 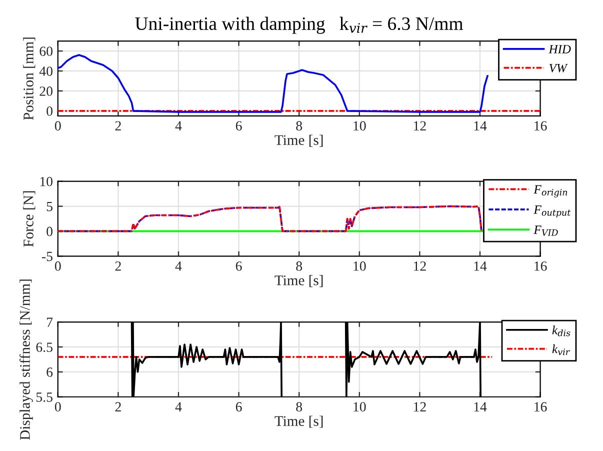 What do you see at coordinates (561, 331) in the screenshot?
I see `legend-label: k$_{dis}$` at bounding box center [561, 331].